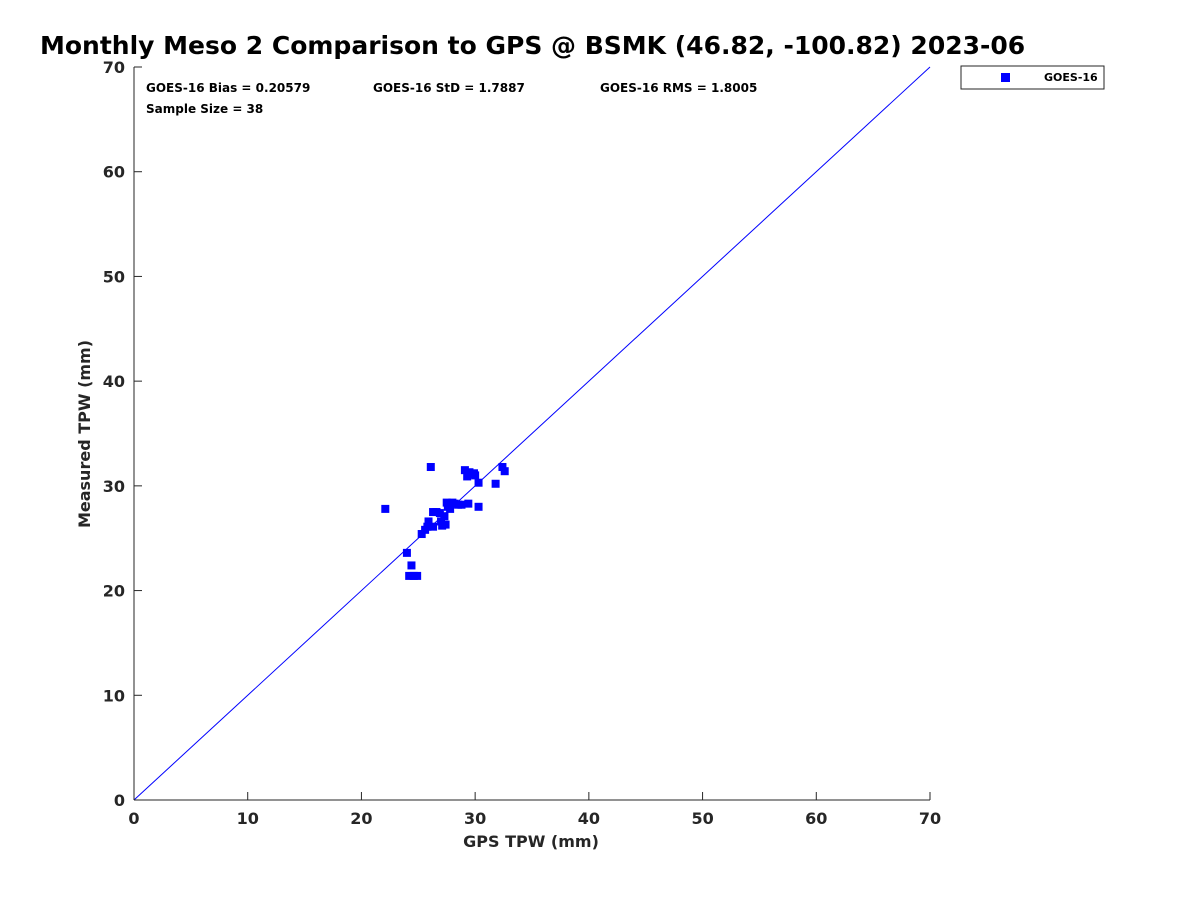 This screenshot has width=1200, height=900. I want to click on rms-stat: GOES-16 RMS = 1.8005, so click(678, 88).